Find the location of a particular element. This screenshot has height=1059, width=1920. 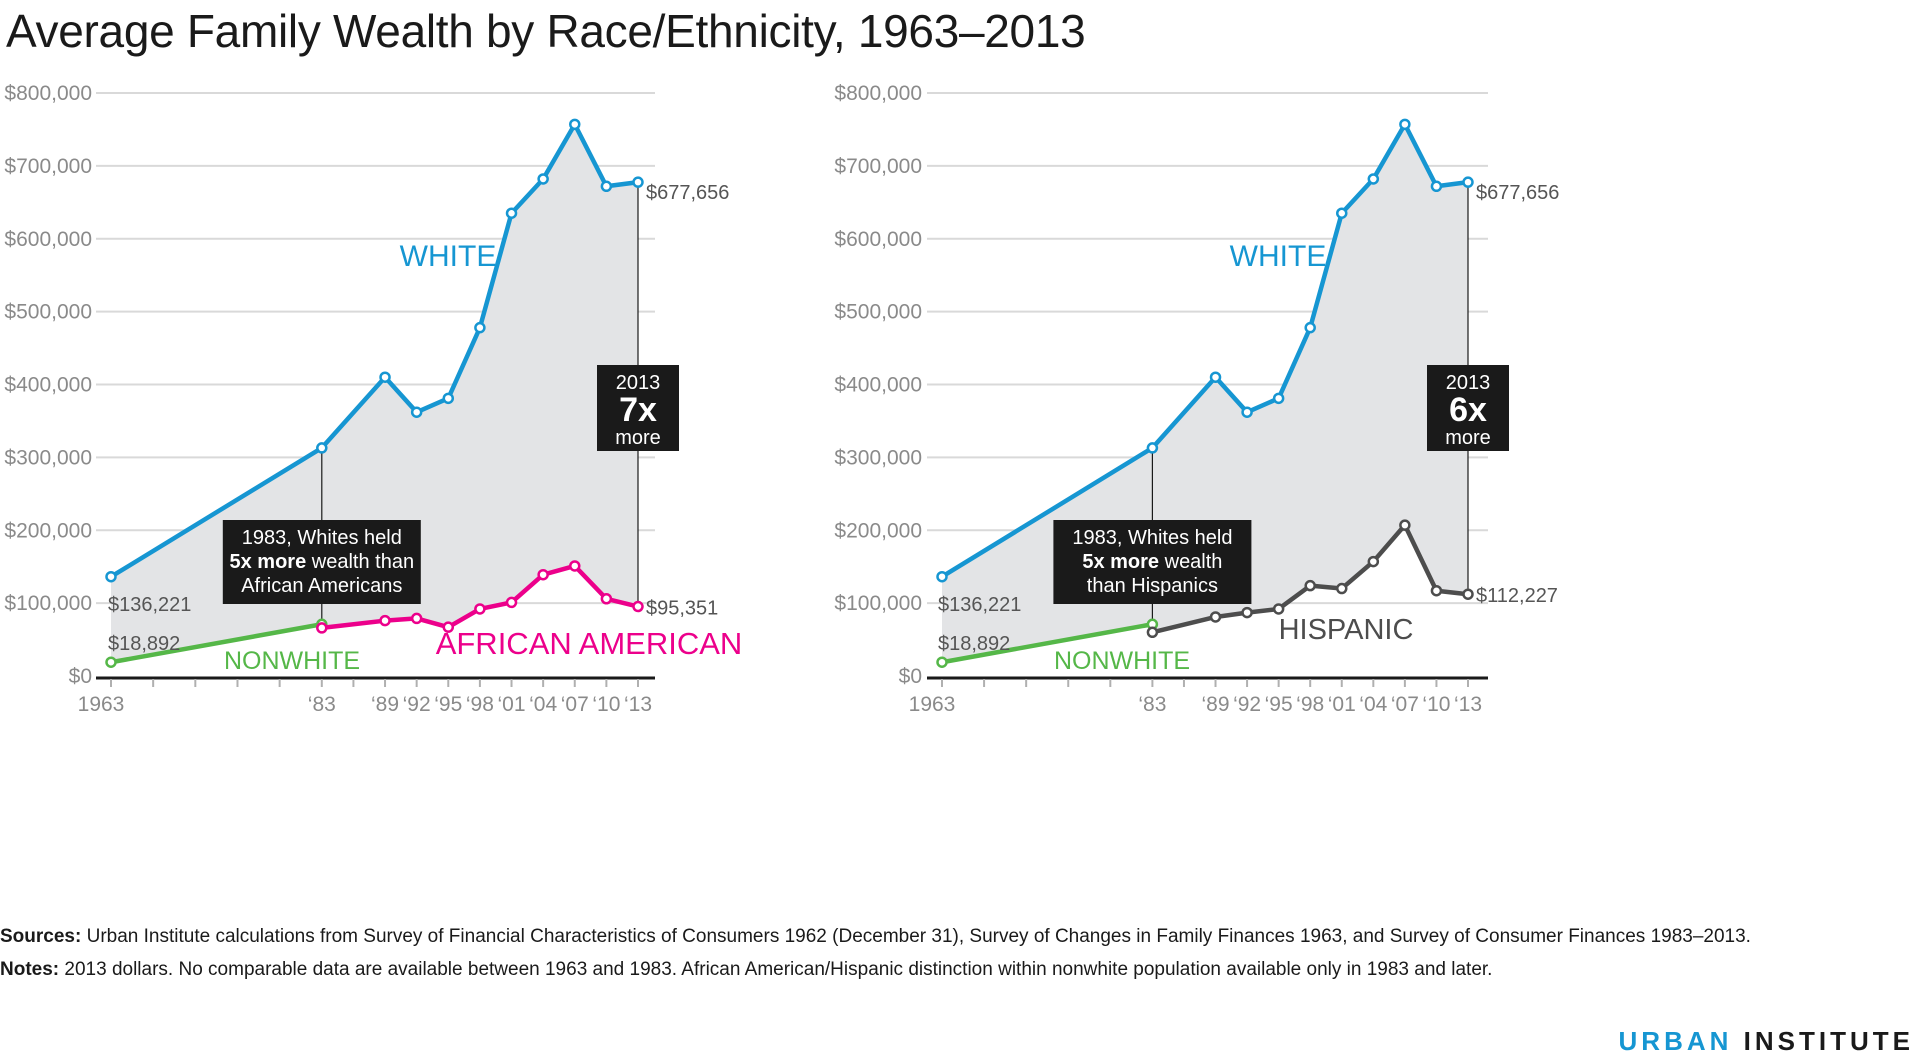

callout-2013-multiple: 7x is located at coordinates (638, 410).